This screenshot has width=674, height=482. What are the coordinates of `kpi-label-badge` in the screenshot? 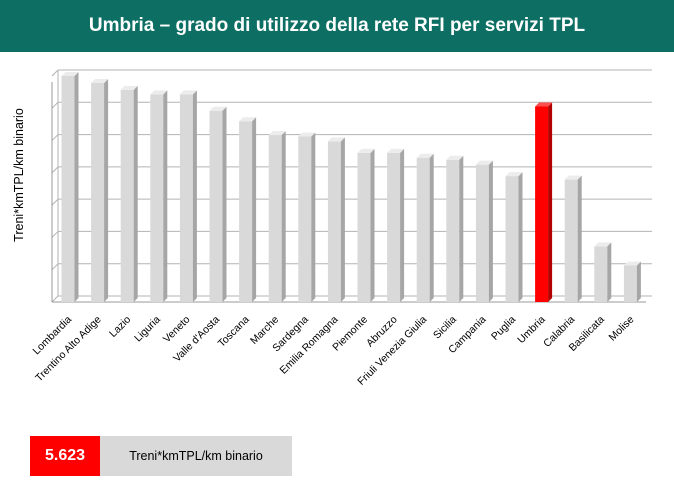 It's located at (196, 456).